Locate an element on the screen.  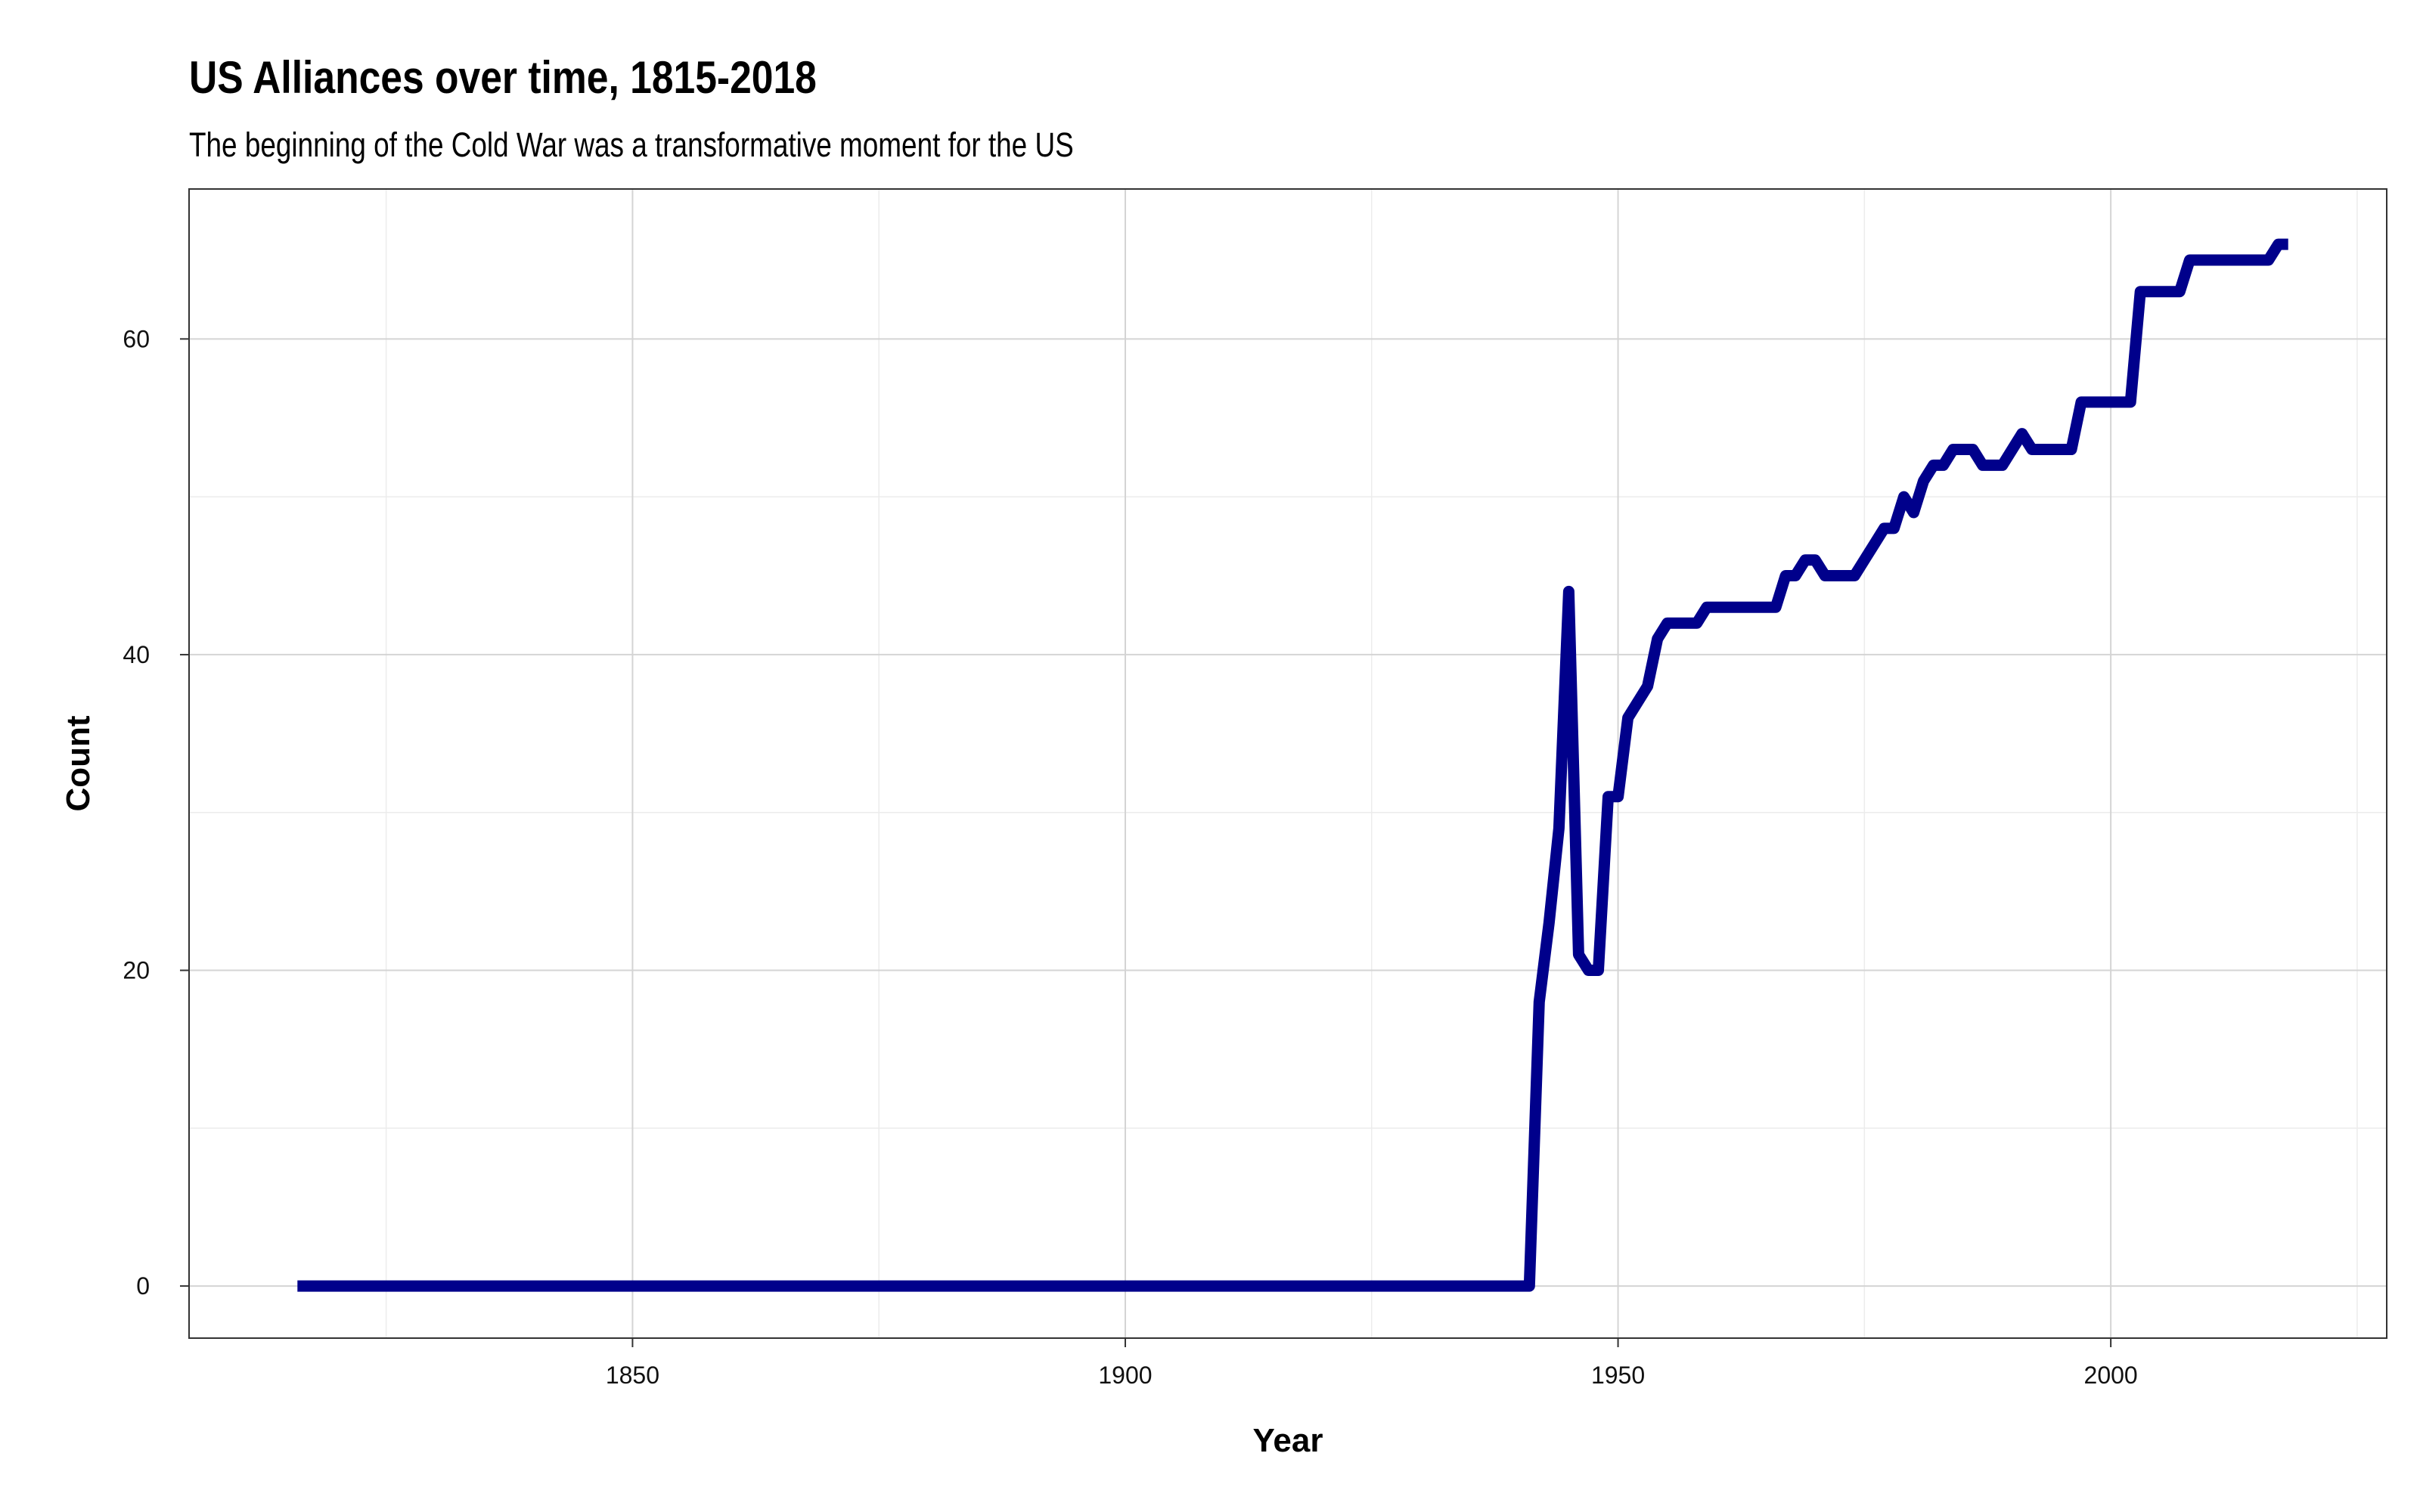
x-tick-label: 1900 is located at coordinates (1125, 1375).